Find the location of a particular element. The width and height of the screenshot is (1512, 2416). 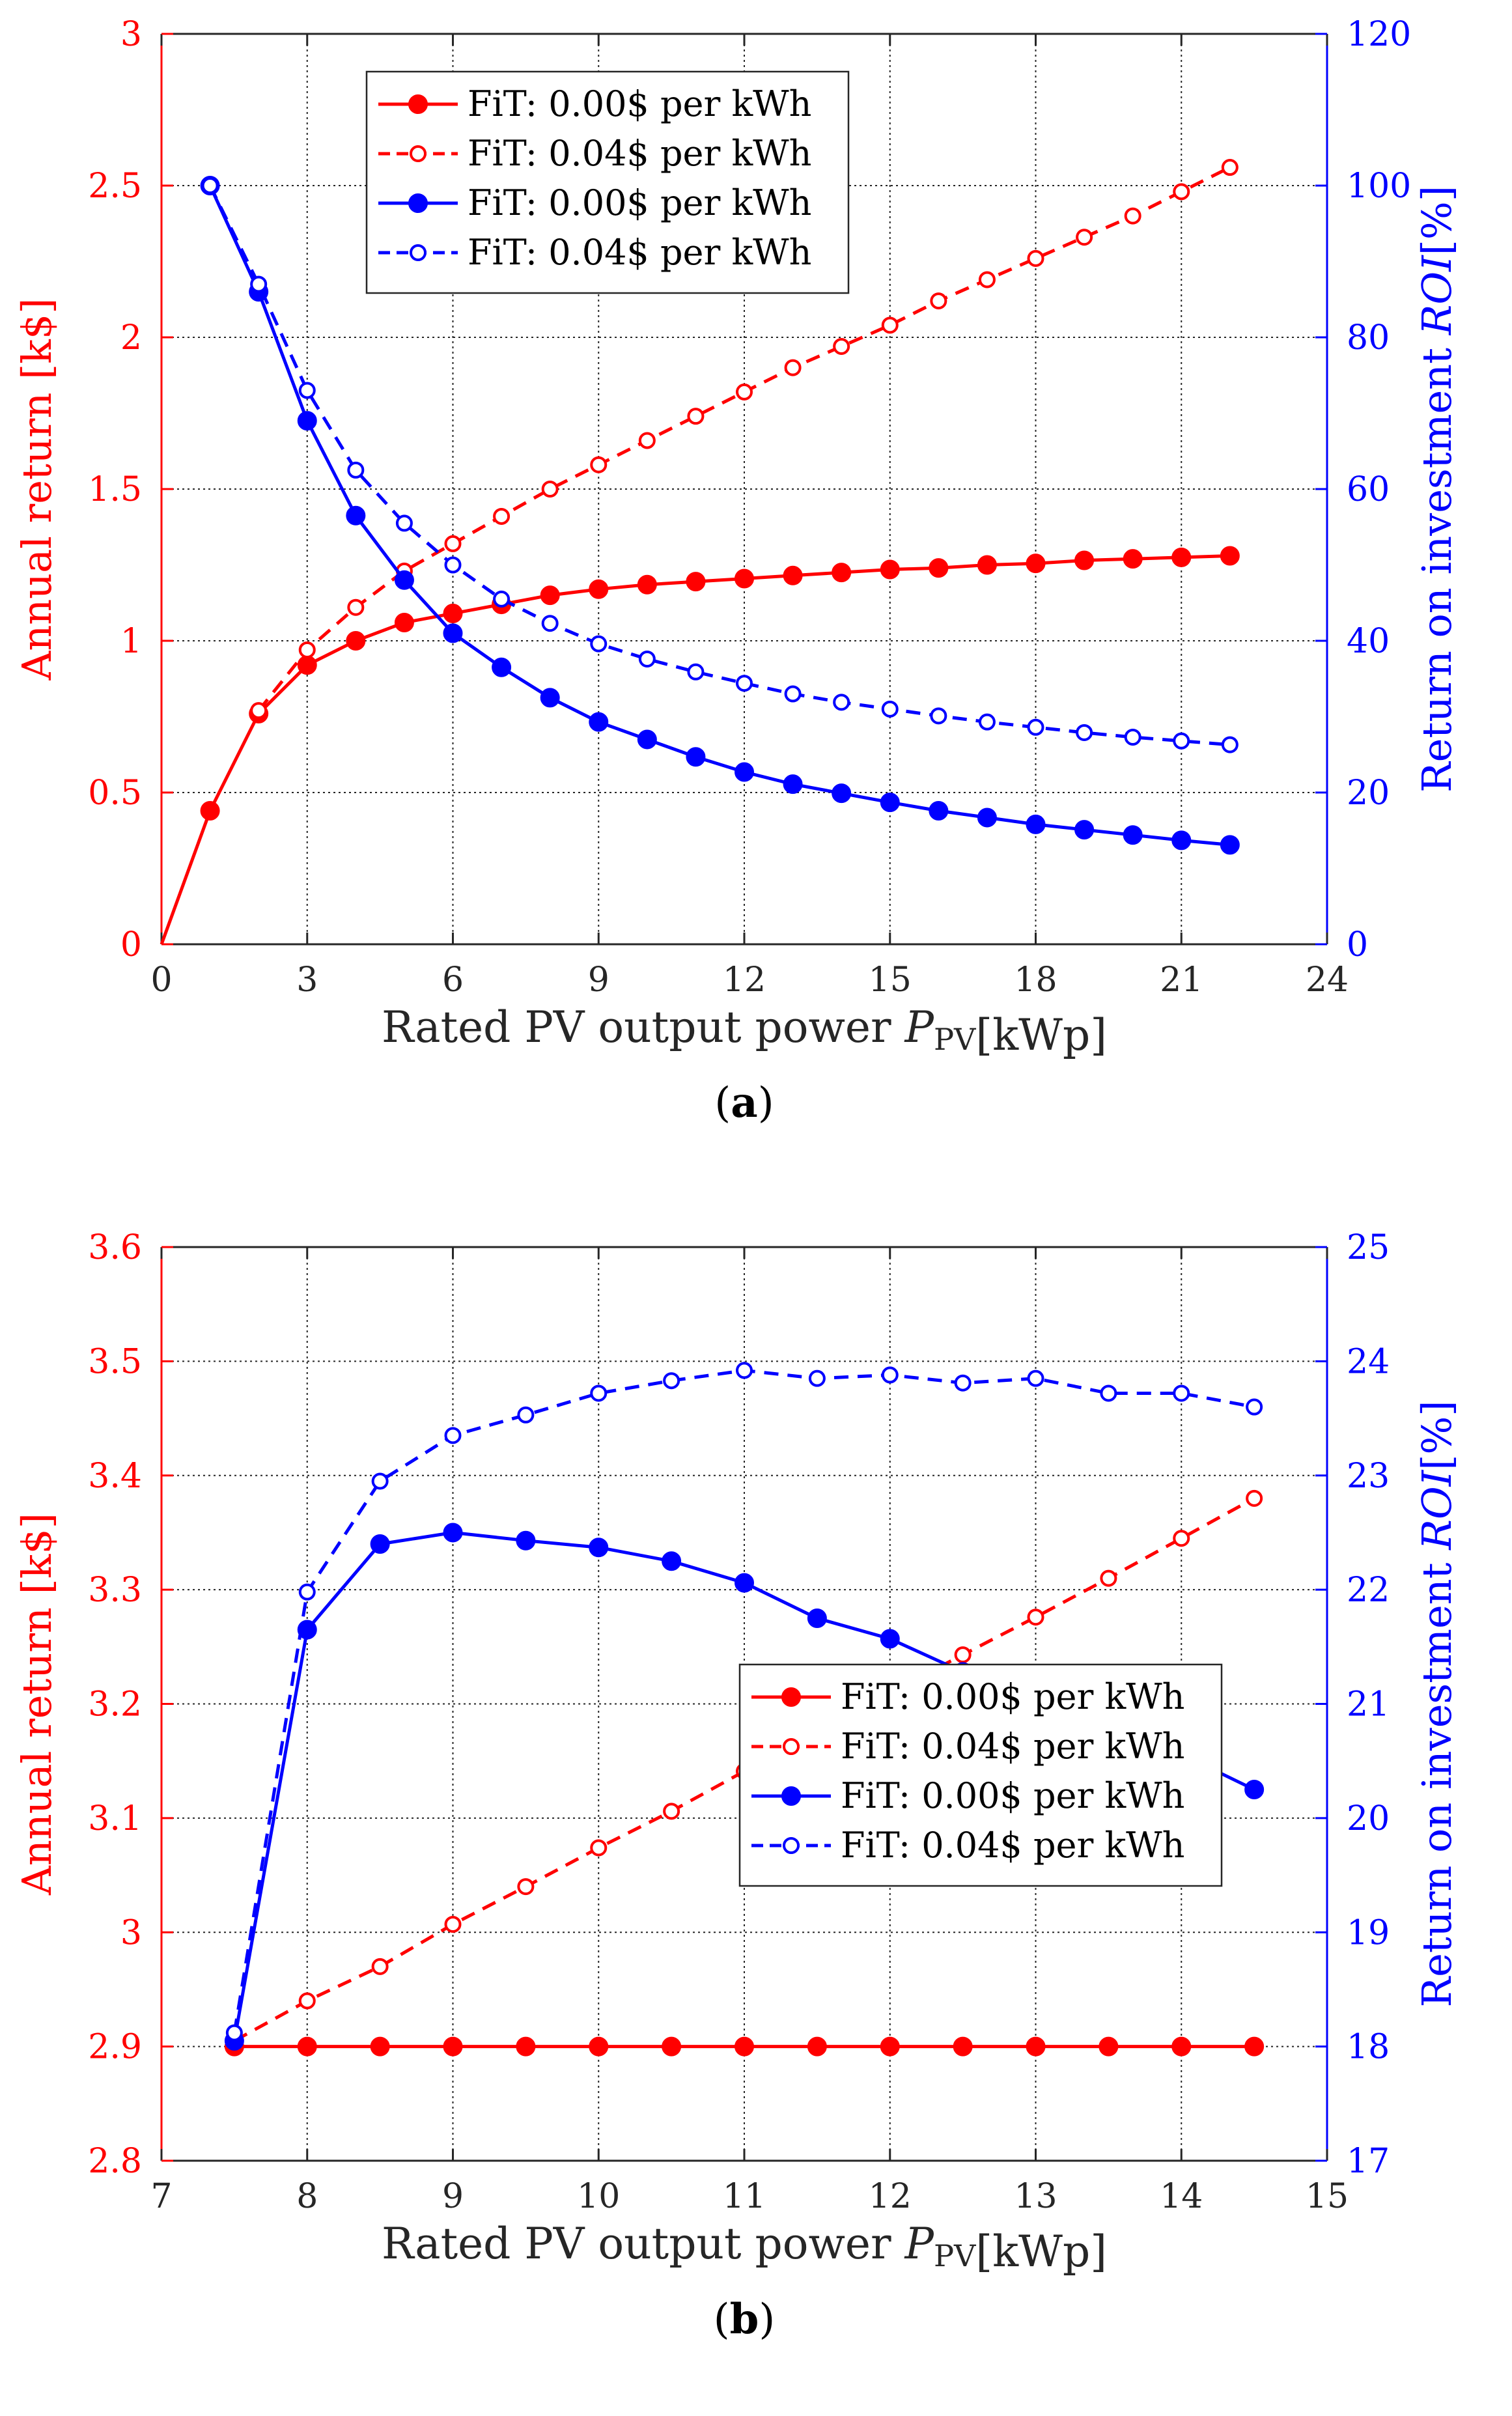

left-y-axis-label: Annual return [k$] is located at coordinates (37, 489).